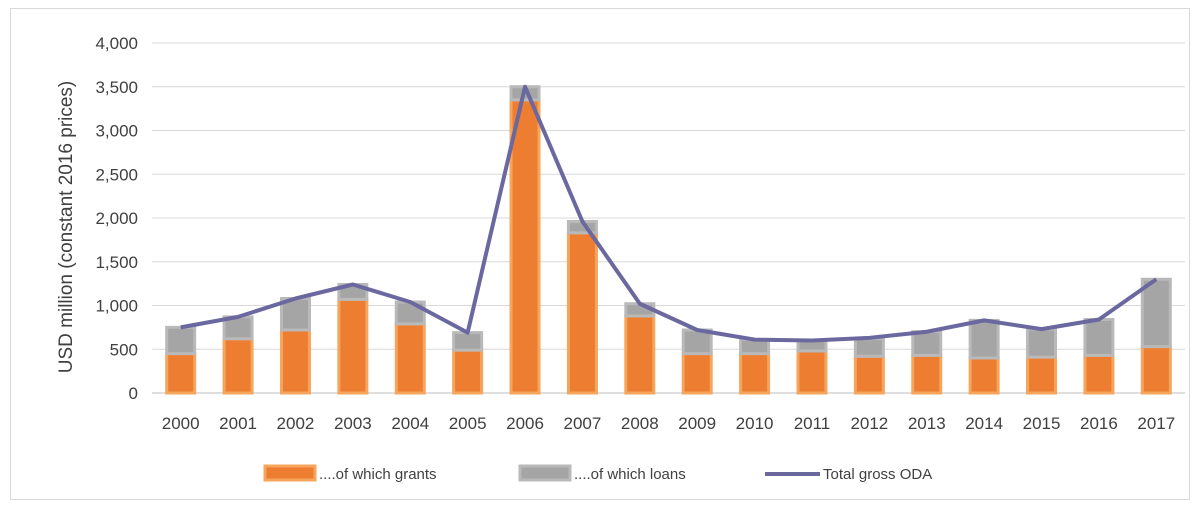 This screenshot has width=1200, height=505. What do you see at coordinates (1156, 423) in the screenshot?
I see `x-tick-label: 2017` at bounding box center [1156, 423].